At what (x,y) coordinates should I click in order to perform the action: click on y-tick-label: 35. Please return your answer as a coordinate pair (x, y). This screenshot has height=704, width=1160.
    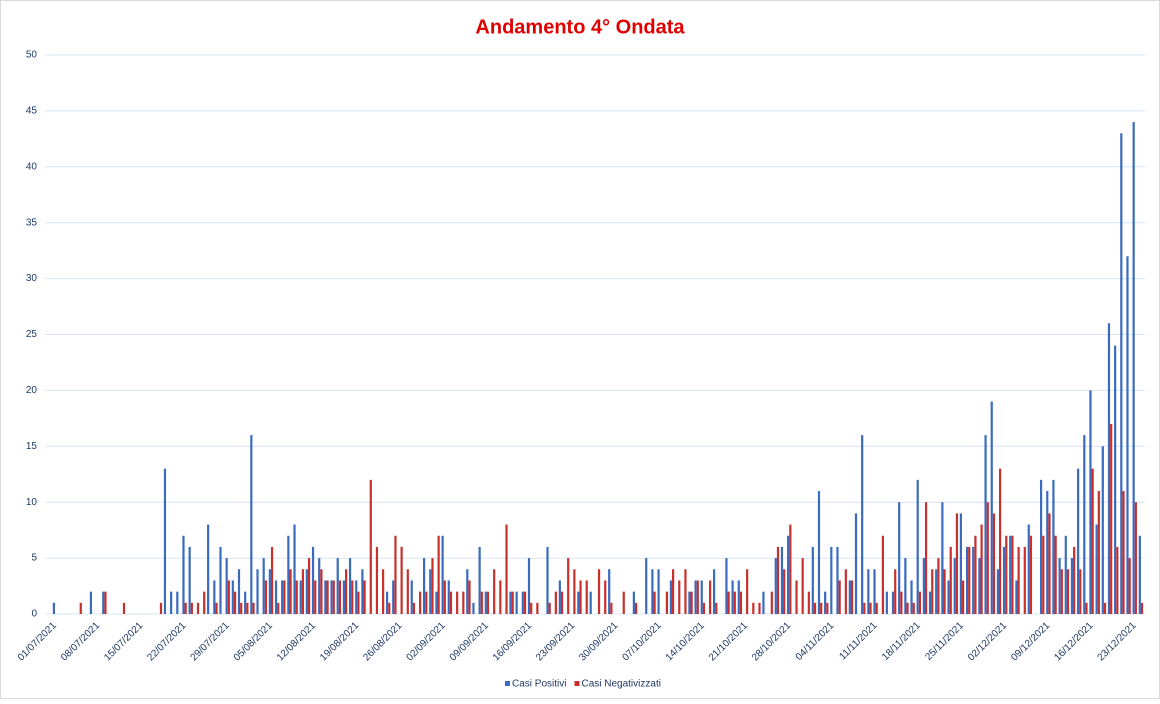
    Looking at the image, I should click on (32, 222).